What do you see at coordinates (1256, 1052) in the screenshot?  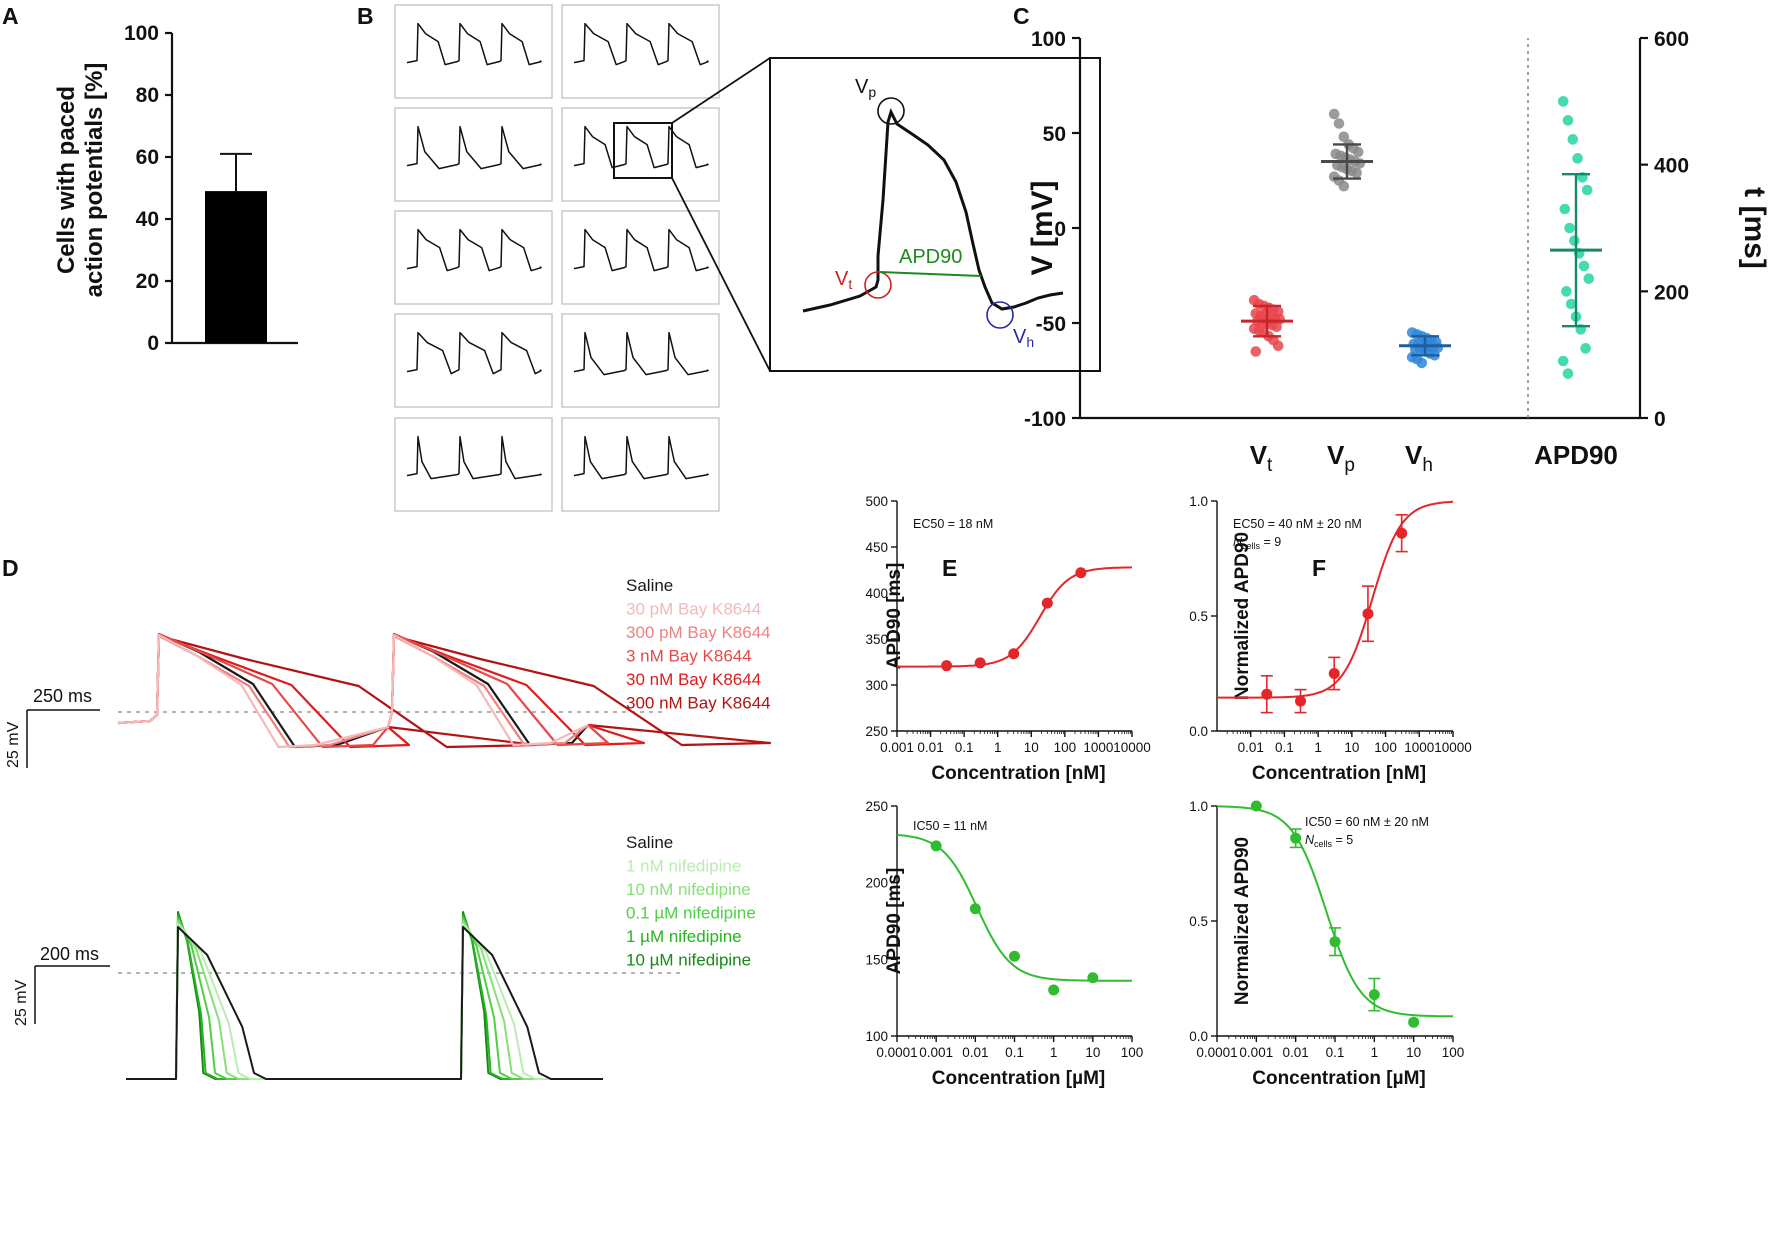 I see `dr-x-tick-label: 0.001` at bounding box center [1256, 1052].